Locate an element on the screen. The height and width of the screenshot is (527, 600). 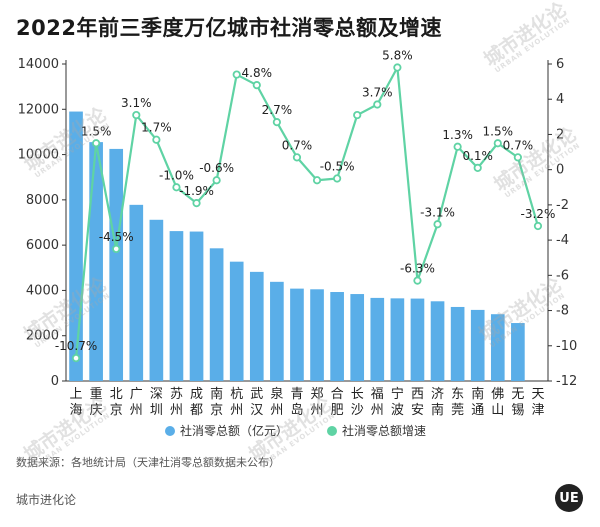
category-label: 泉州 is located at coordinates (276, 402).